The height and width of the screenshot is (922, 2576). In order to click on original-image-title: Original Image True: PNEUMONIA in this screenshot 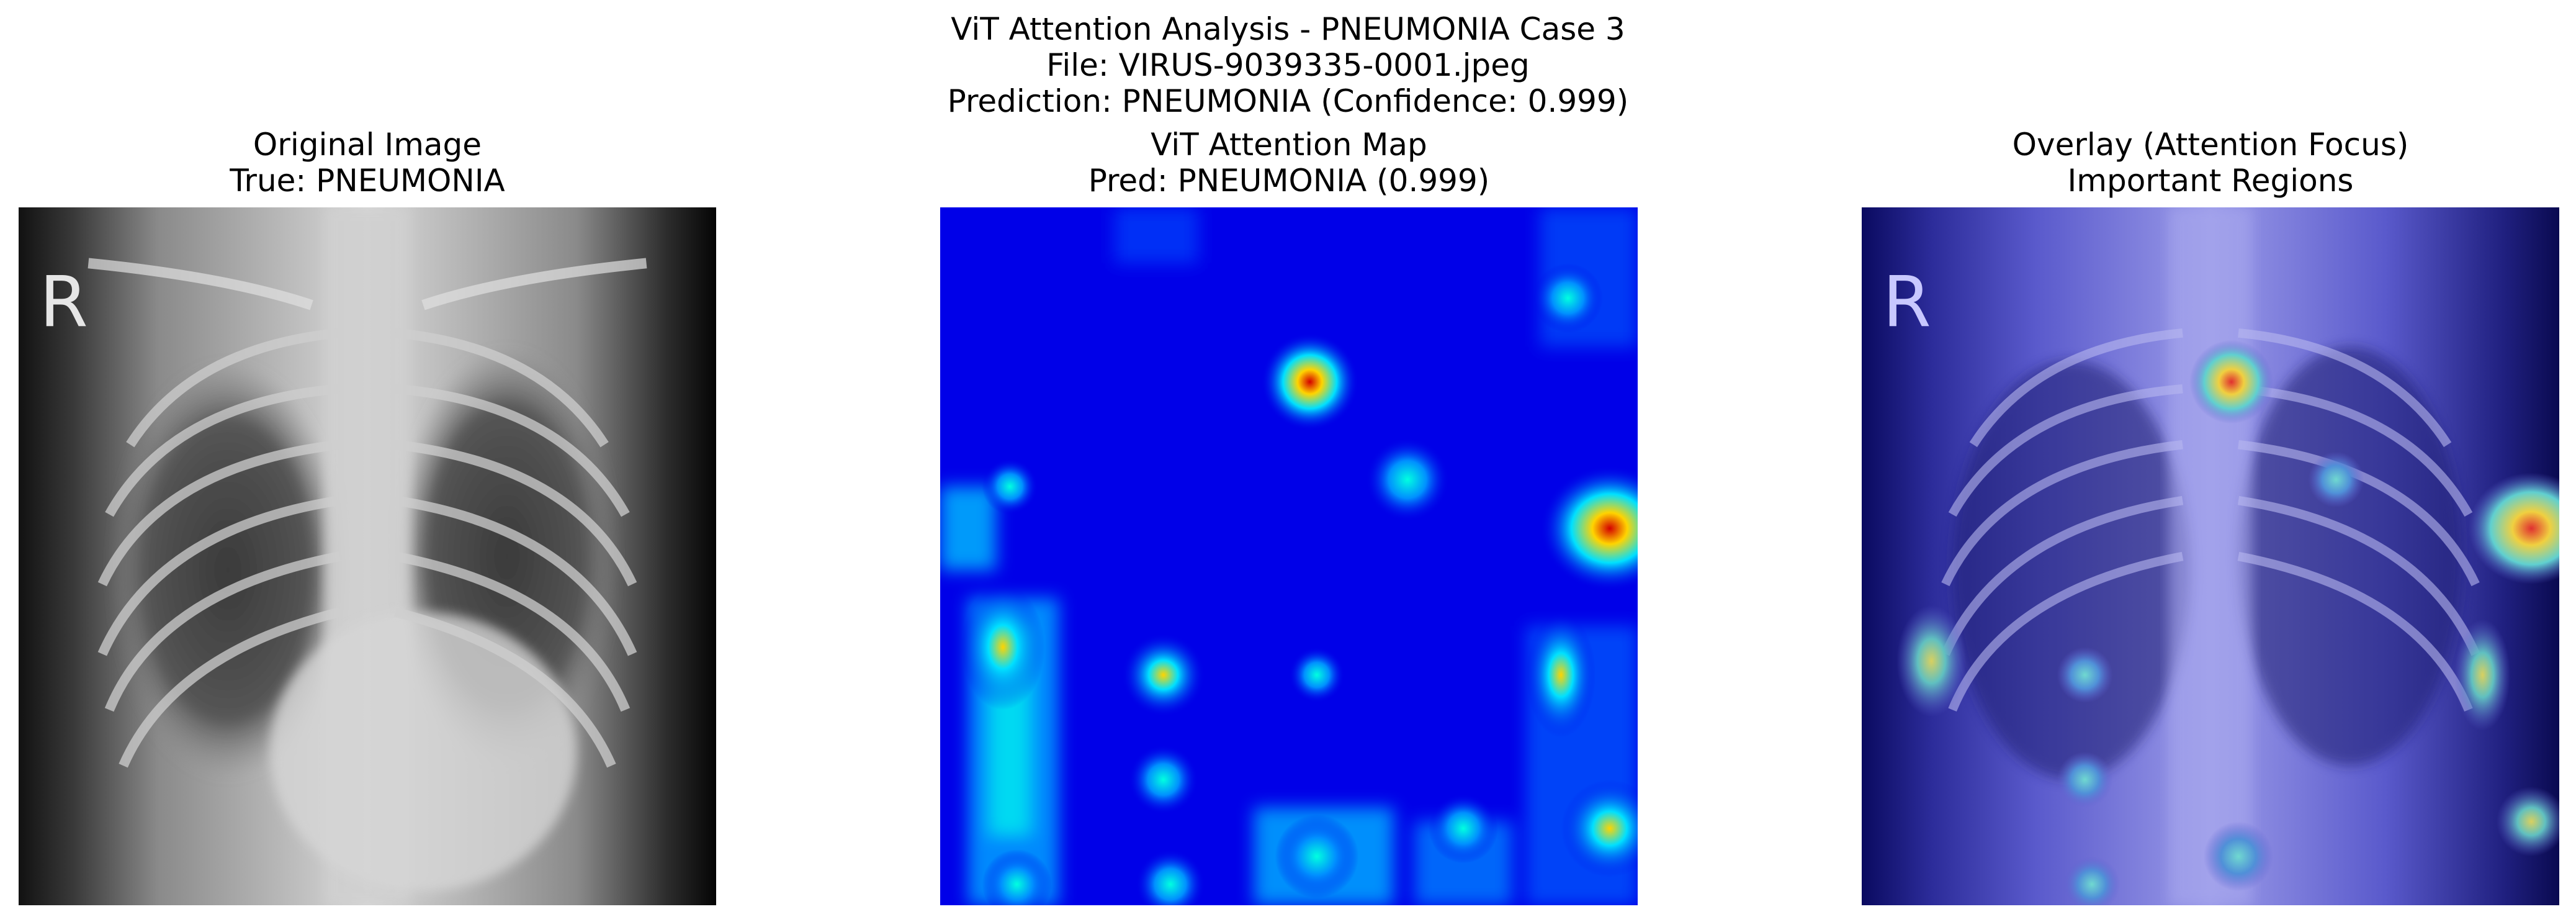, I will do `click(367, 163)`.